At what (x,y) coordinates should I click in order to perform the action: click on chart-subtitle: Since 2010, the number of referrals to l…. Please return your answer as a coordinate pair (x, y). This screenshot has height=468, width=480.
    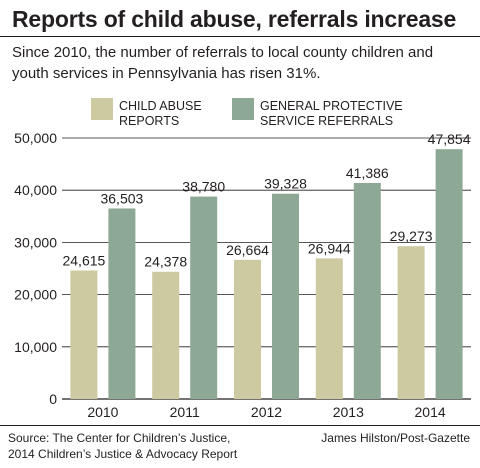
    Looking at the image, I should click on (223, 63).